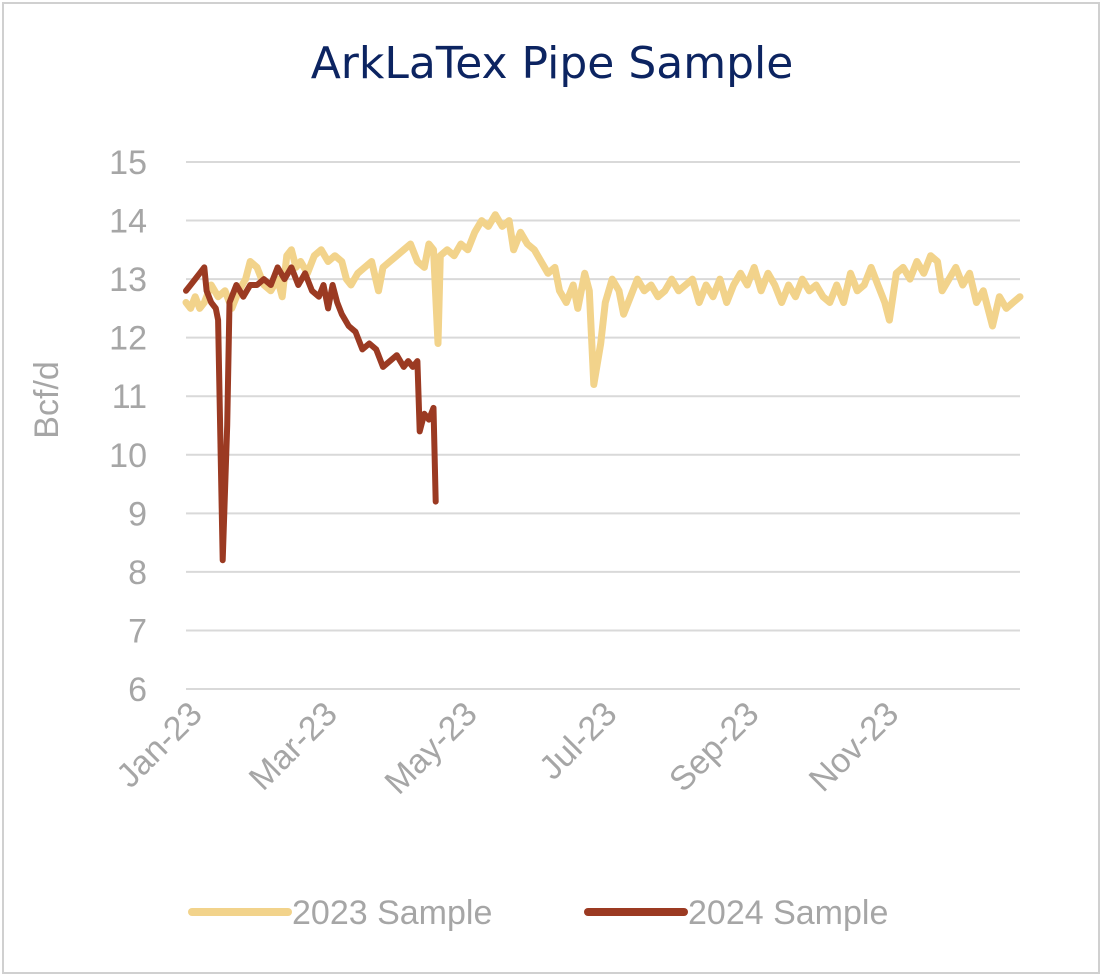 Image resolution: width=1104 pixels, height=978 pixels. I want to click on y-tick-label: 7, so click(137, 631).